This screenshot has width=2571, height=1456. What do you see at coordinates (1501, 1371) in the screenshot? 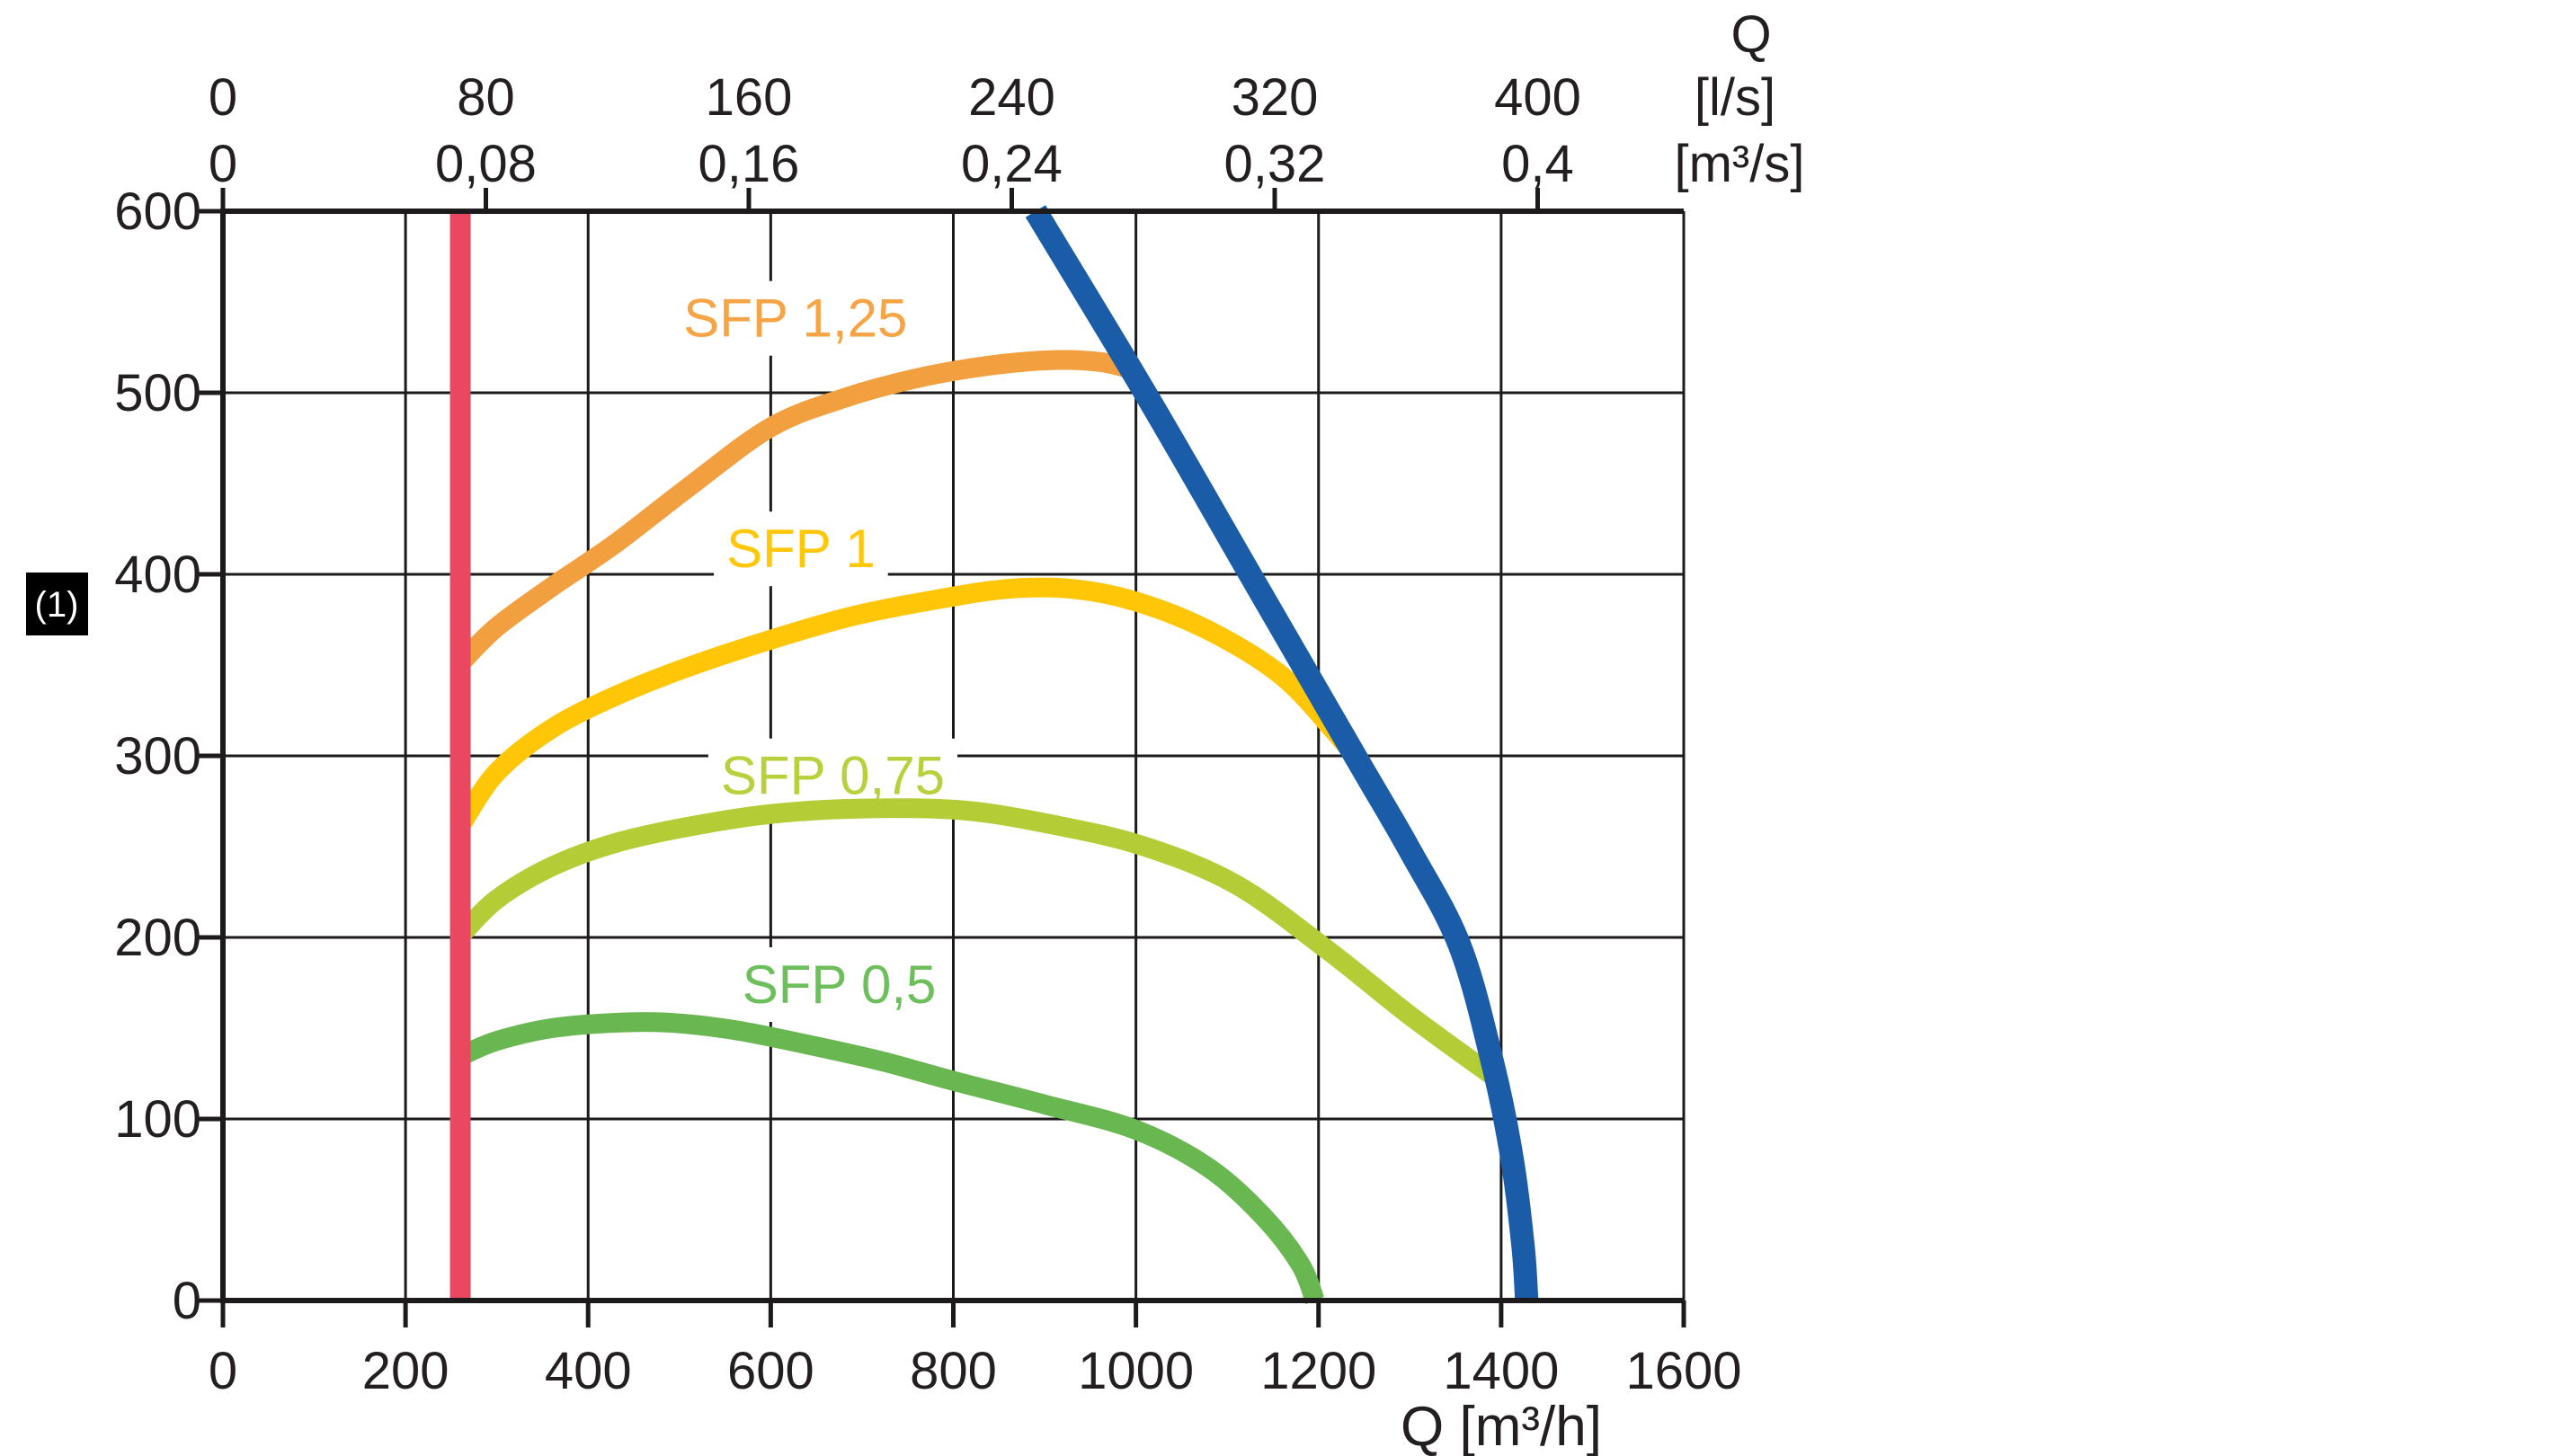
I see `bottom-axis-label: 1400` at bounding box center [1501, 1371].